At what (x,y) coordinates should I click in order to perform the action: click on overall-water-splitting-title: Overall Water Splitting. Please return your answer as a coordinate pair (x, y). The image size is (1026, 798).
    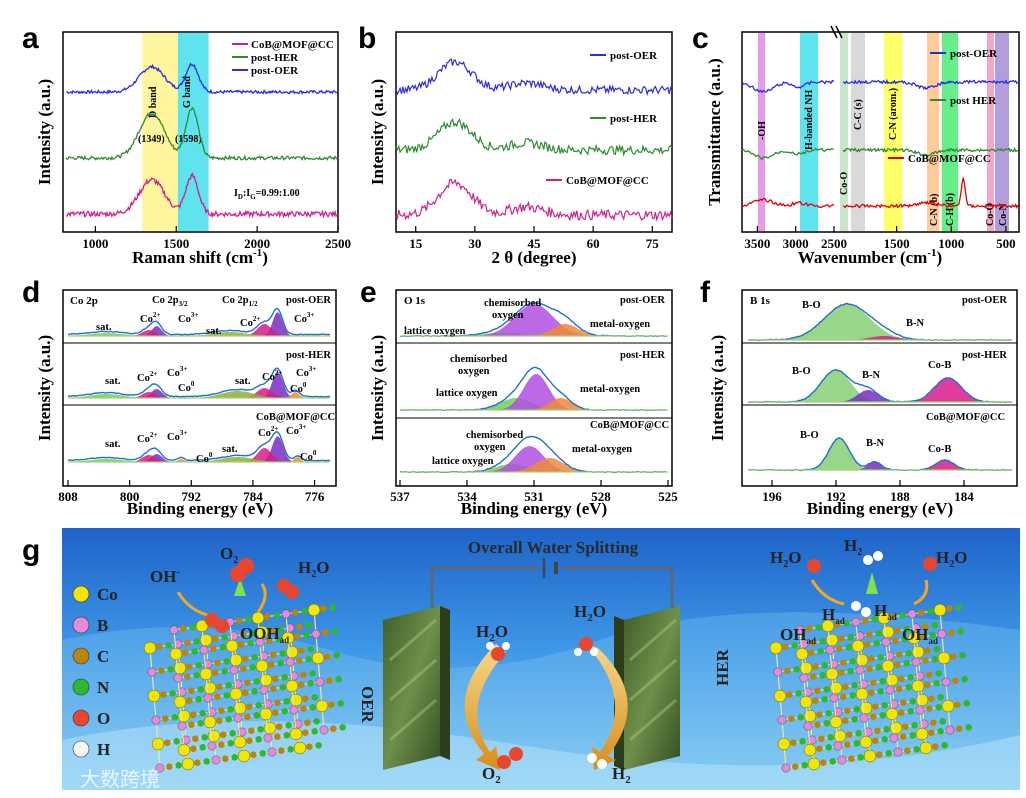
    Looking at the image, I should click on (553, 547).